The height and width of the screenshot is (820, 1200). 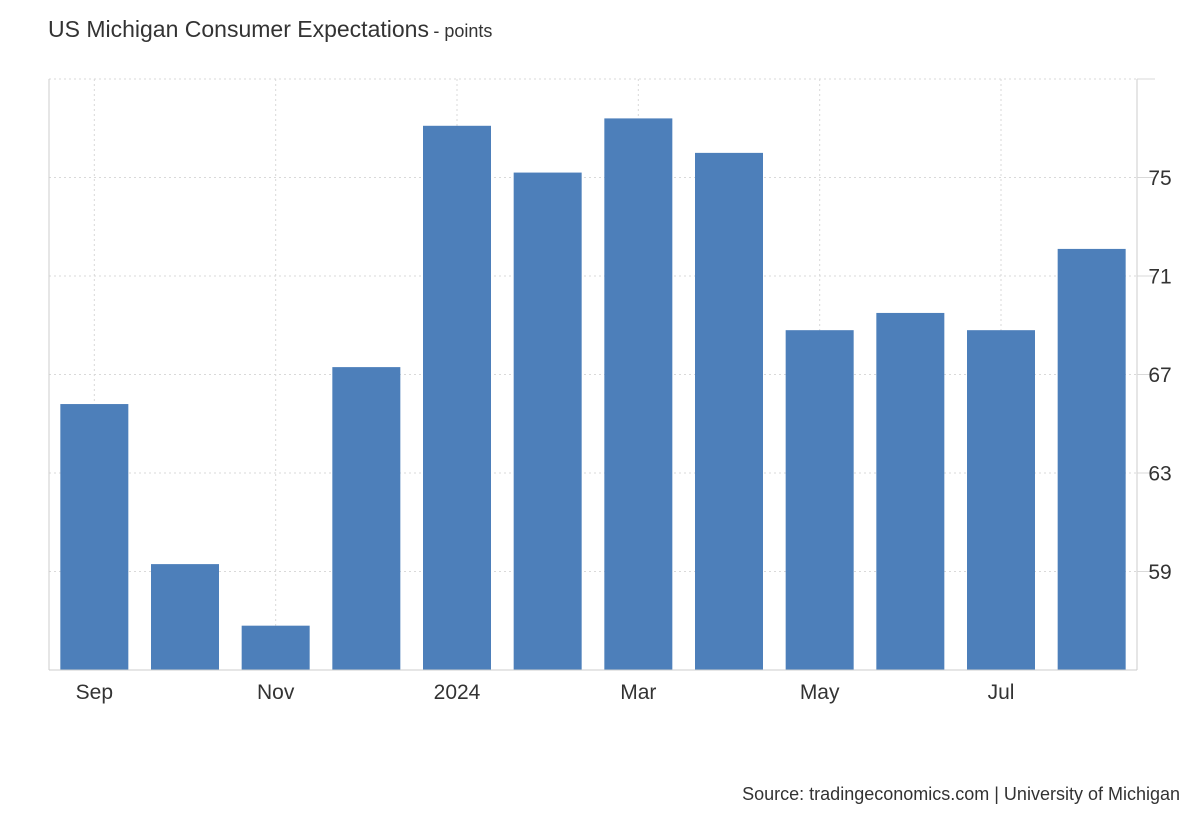 I want to click on x-tick-label: Jul, so click(x=1001, y=692).